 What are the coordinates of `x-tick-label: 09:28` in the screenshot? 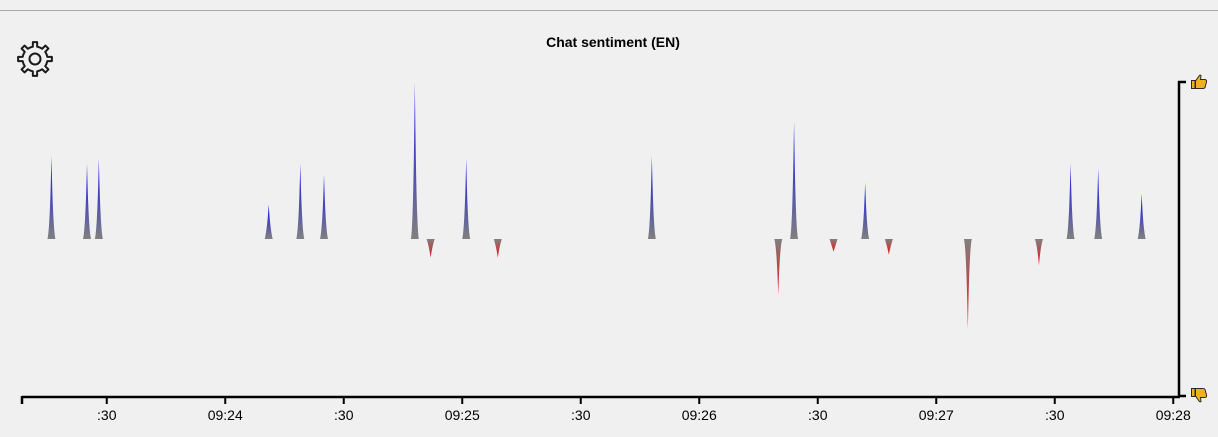 It's located at (1173, 415).